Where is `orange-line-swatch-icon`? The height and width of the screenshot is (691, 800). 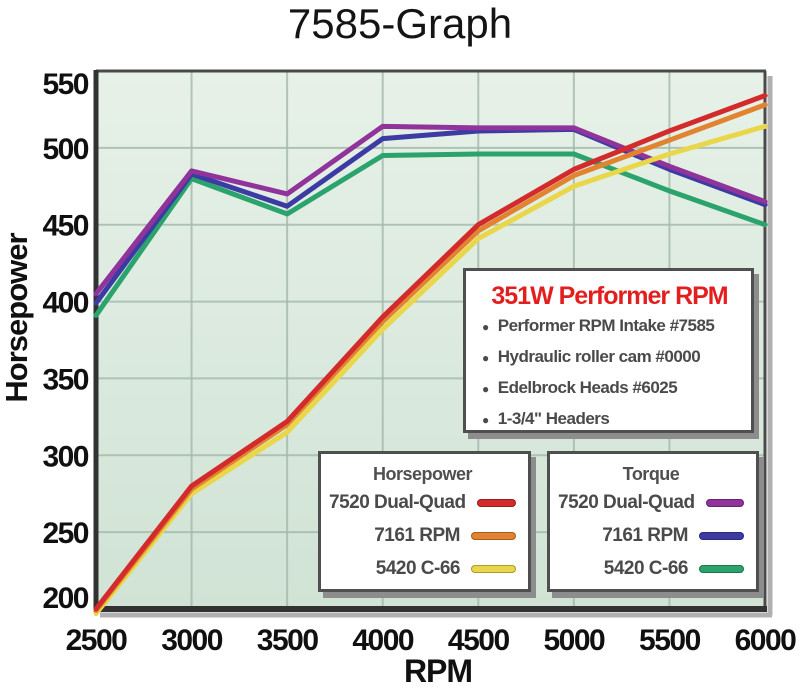 orange-line-swatch-icon is located at coordinates (493, 535).